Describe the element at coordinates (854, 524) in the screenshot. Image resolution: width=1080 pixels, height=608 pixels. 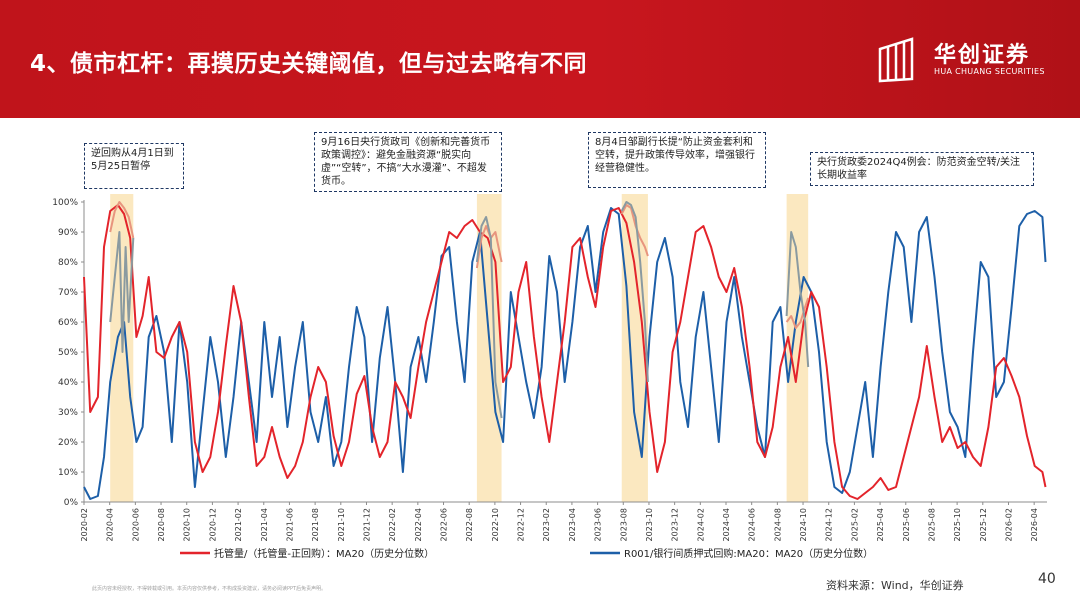
I see `x-tick-label: 2025-02` at that location.